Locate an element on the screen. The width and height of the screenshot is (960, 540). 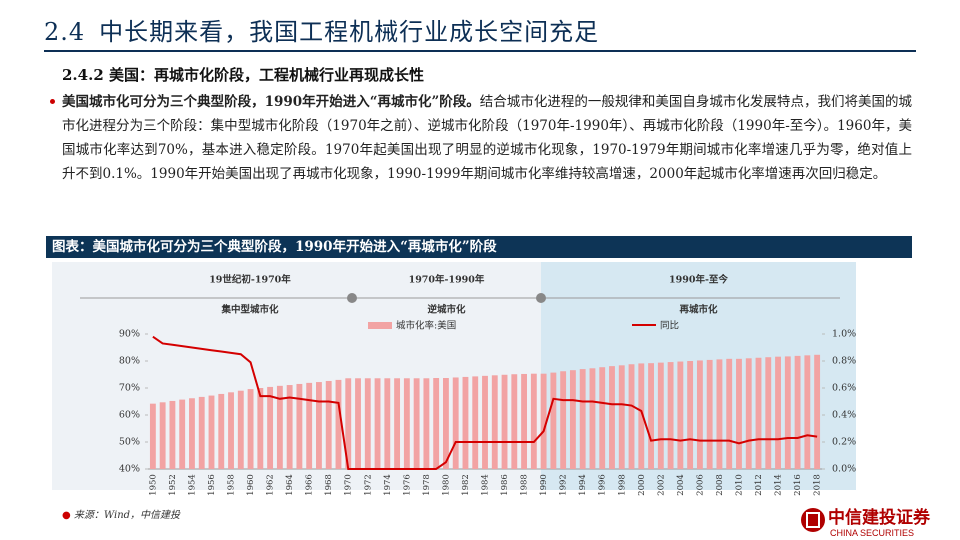
y-tick-label: 70% is located at coordinates (129, 388).